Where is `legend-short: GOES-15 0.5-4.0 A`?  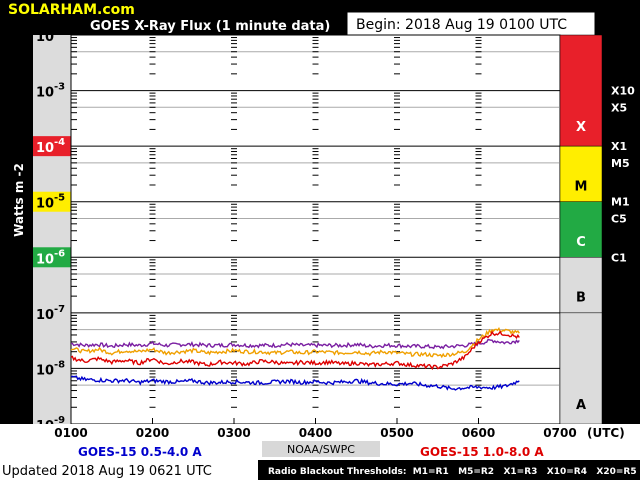
legend-short: GOES-15 0.5-4.0 A is located at coordinates (140, 452).